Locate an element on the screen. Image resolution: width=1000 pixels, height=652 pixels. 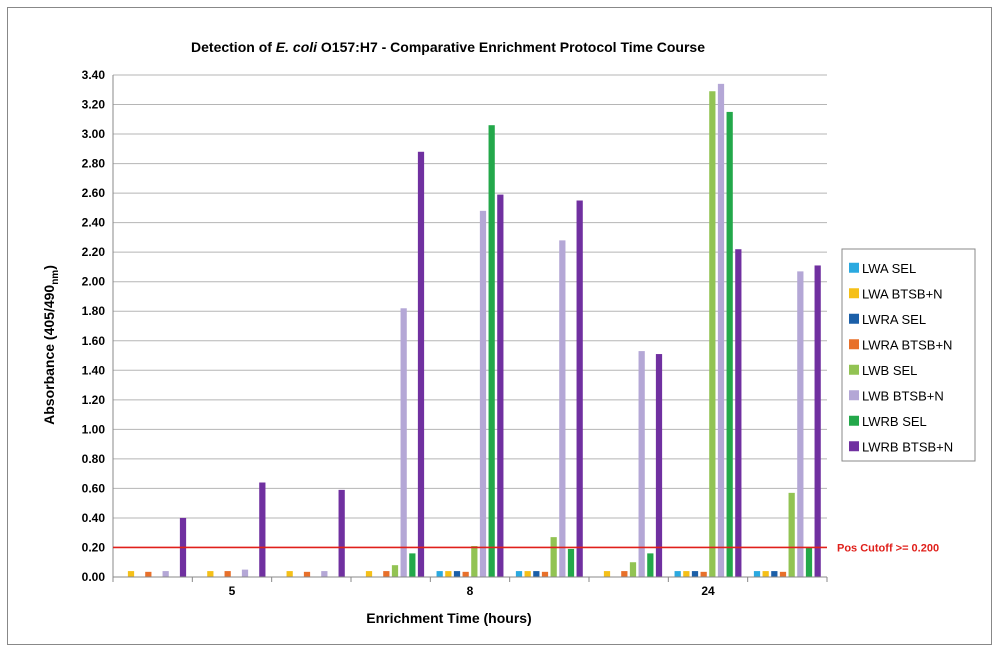
legend-box is located at coordinates (908, 355).